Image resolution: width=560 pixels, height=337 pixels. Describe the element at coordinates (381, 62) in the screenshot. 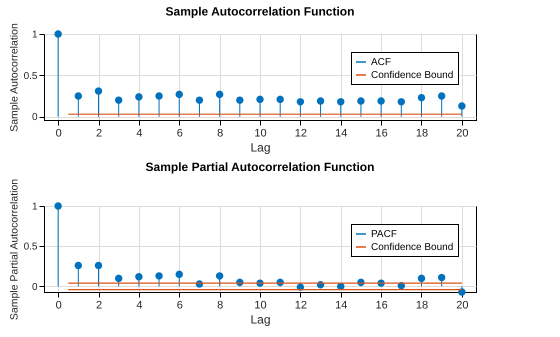

I see `legend-label: ACF` at that location.